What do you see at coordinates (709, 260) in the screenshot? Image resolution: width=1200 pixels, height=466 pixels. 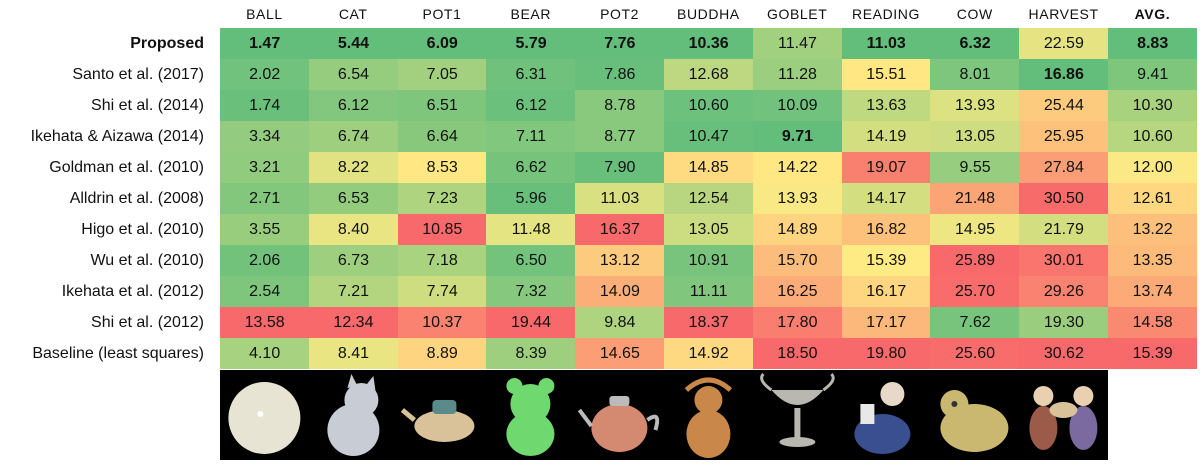 I see `heatmap-cell: 10.91` at bounding box center [709, 260].